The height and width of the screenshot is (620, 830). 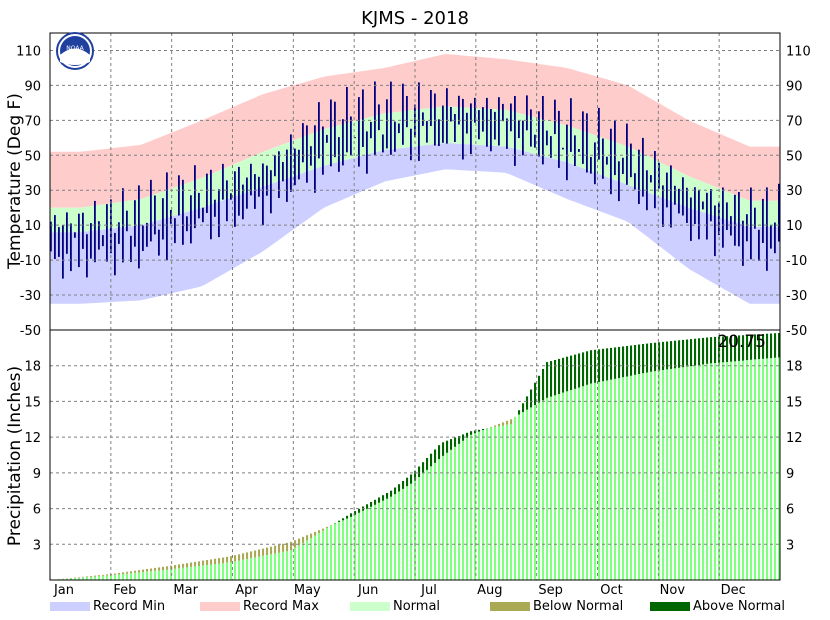 I want to click on temp-tick-label-left: -10, so click(x=30, y=261).